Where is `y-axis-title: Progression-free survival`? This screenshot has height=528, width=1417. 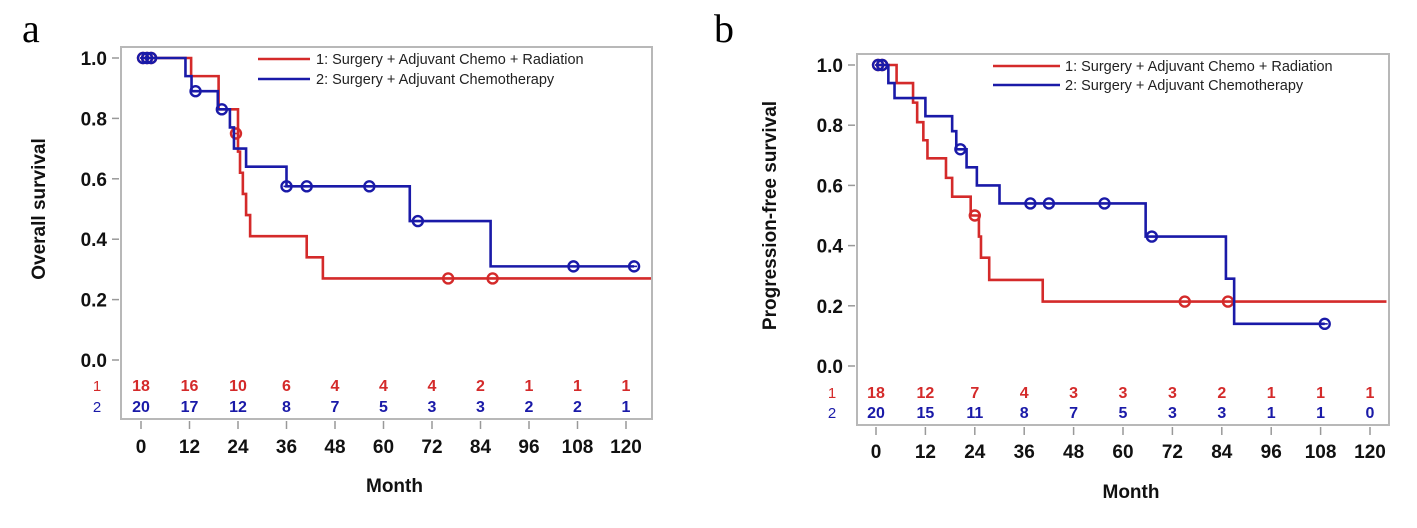 y-axis-title: Progression-free survival is located at coordinates (770, 215).